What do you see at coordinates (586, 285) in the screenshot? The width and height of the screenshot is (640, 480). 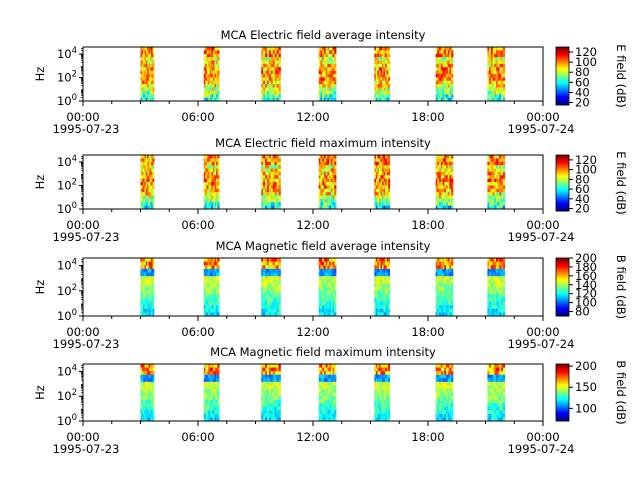 I see `colorbar-tick-label: 140` at bounding box center [586, 285].